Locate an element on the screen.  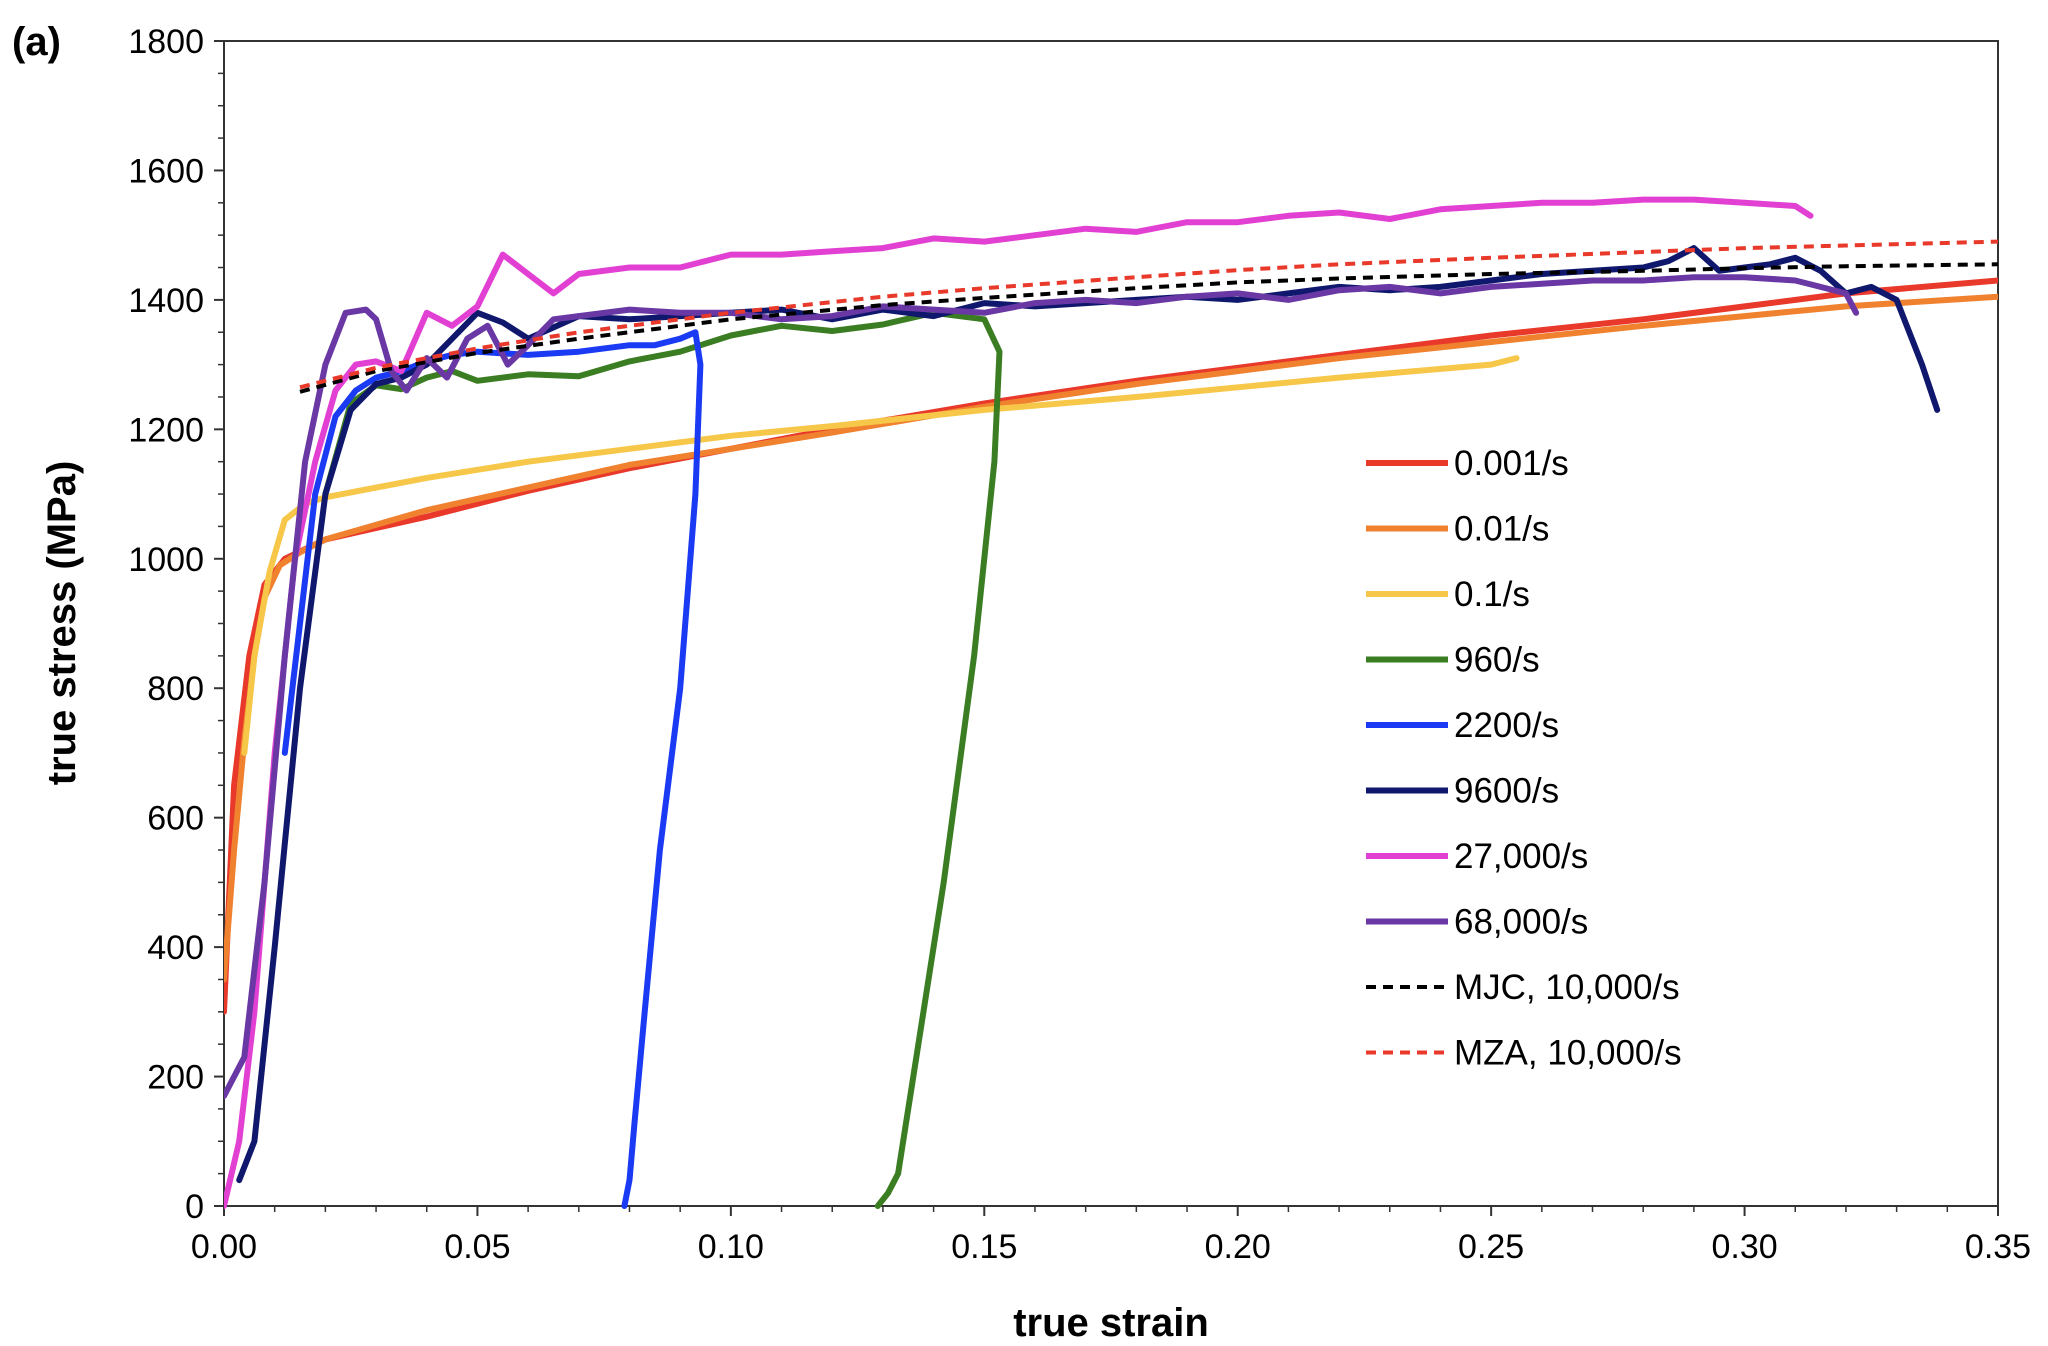
x-tick-label: 0.15 is located at coordinates (984, 1247).